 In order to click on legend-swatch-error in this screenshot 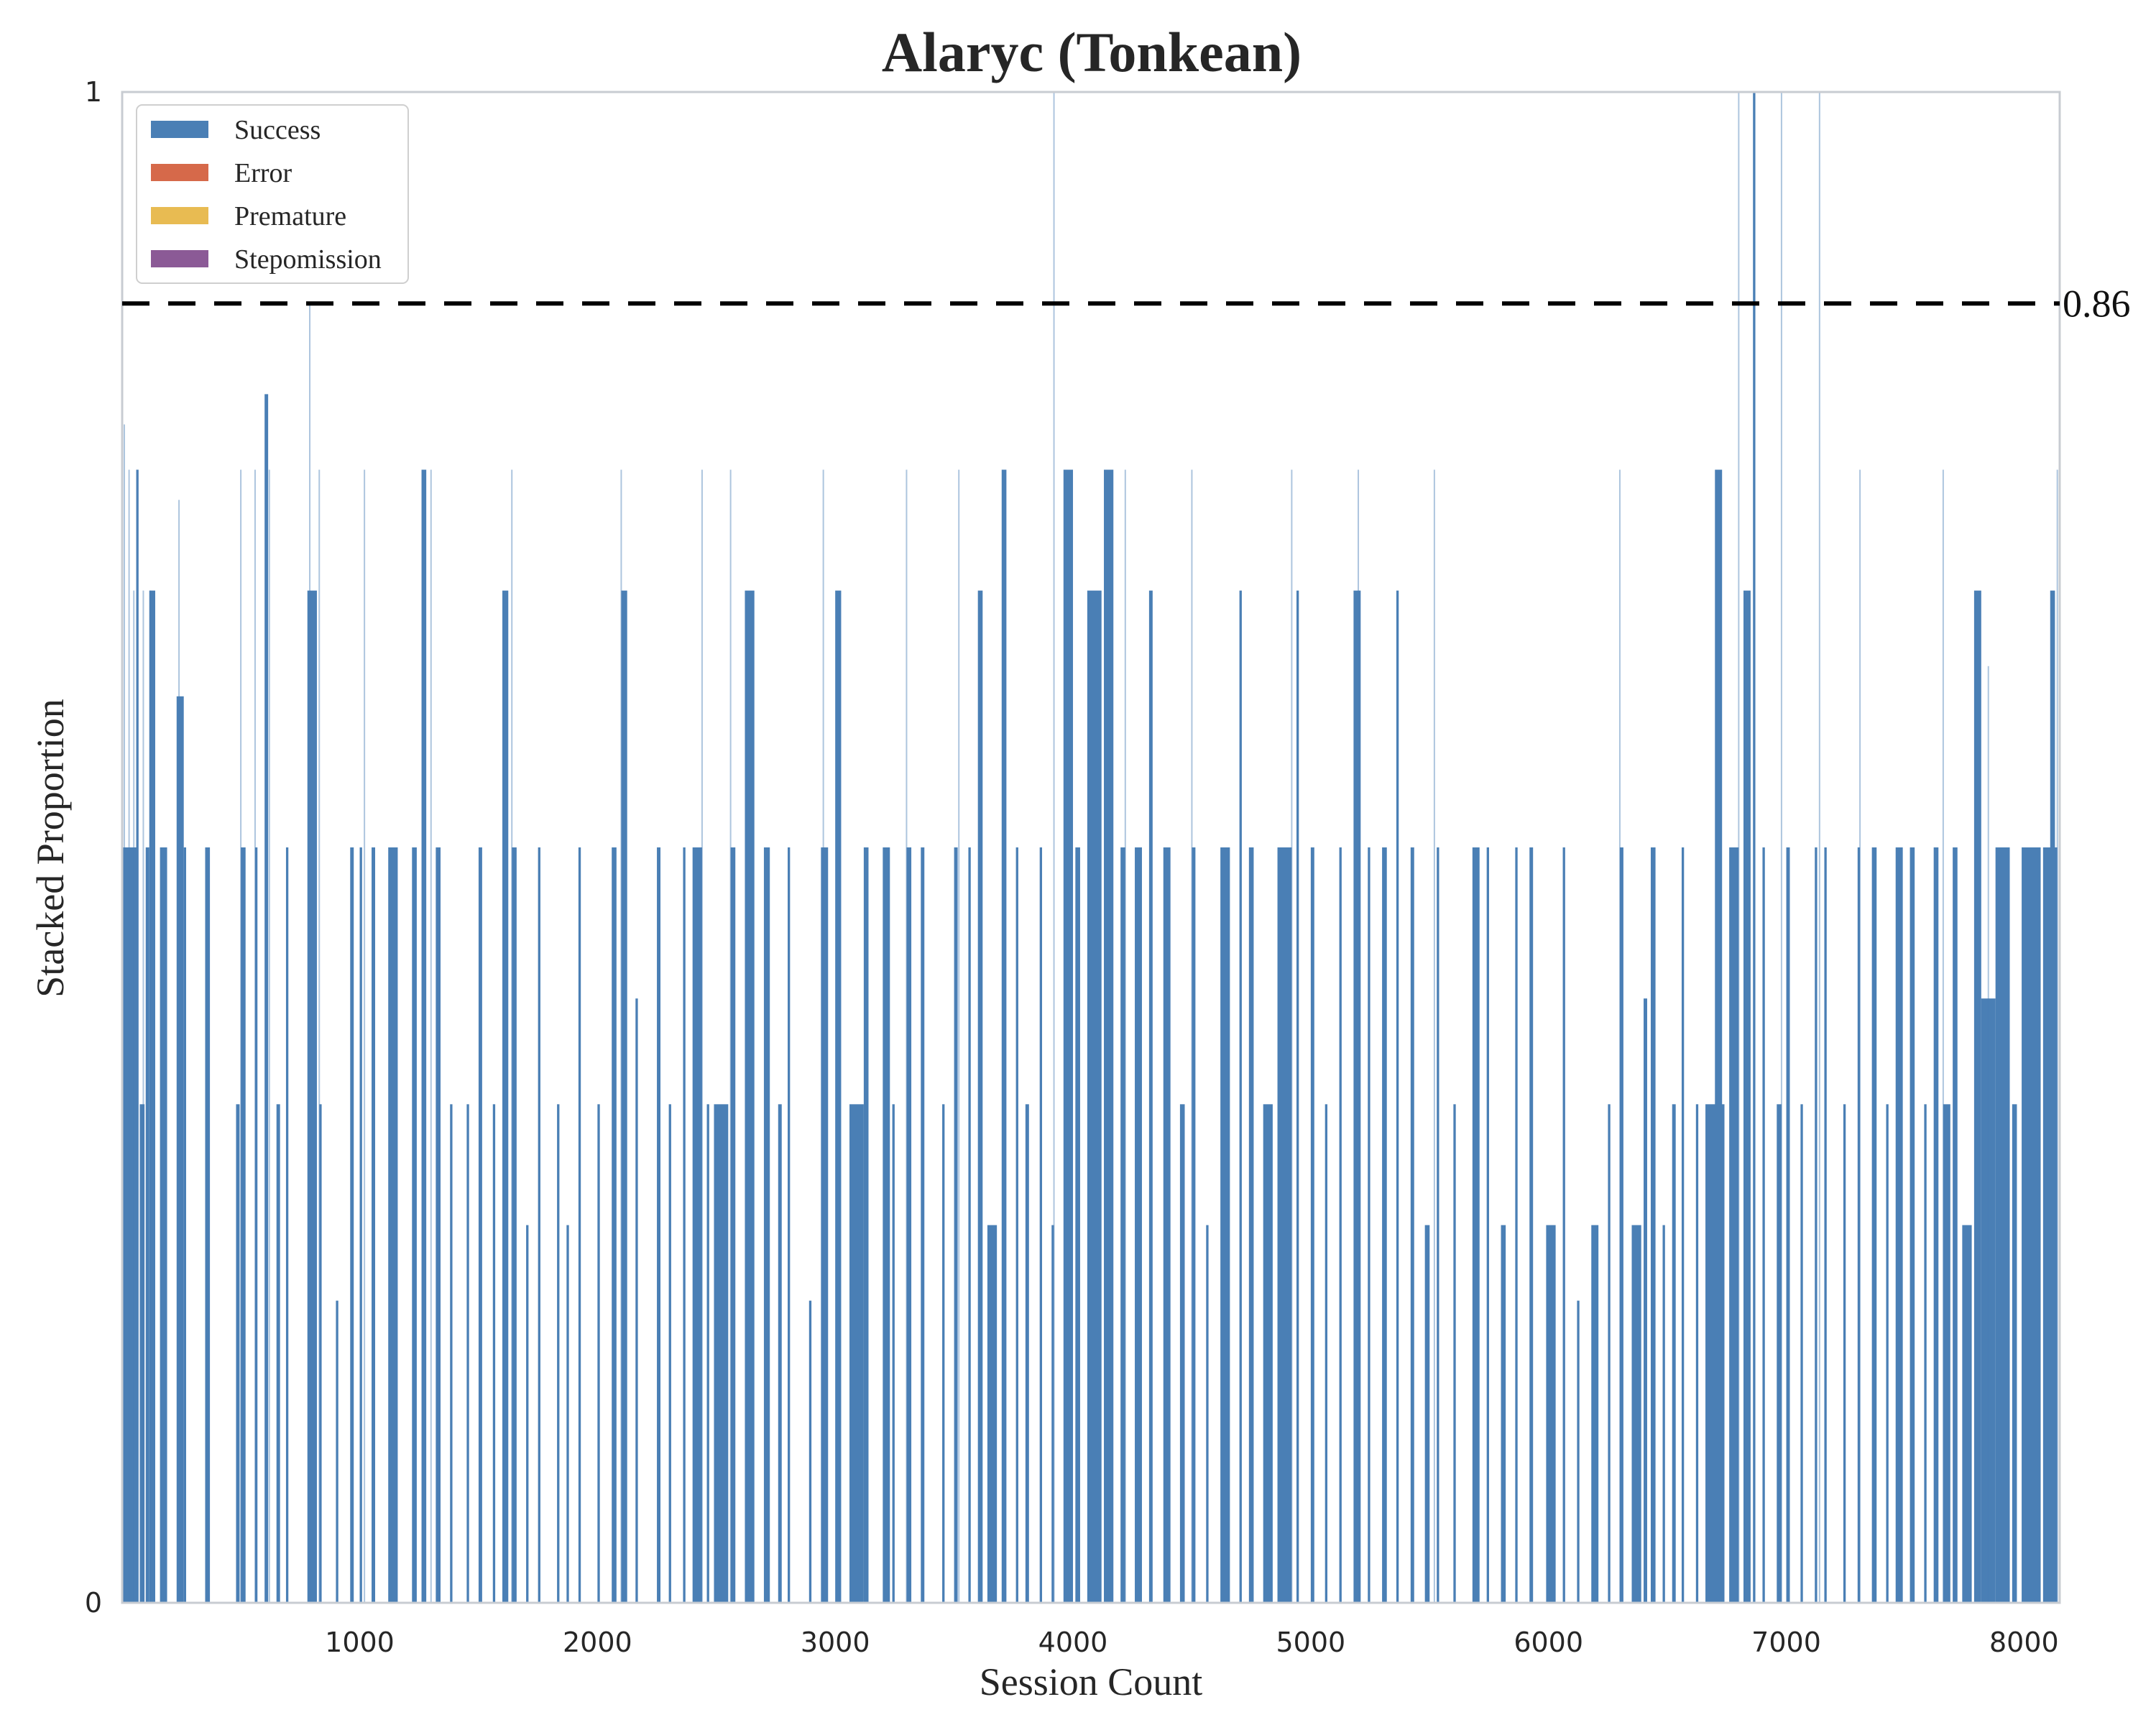, I will do `click(179, 172)`.